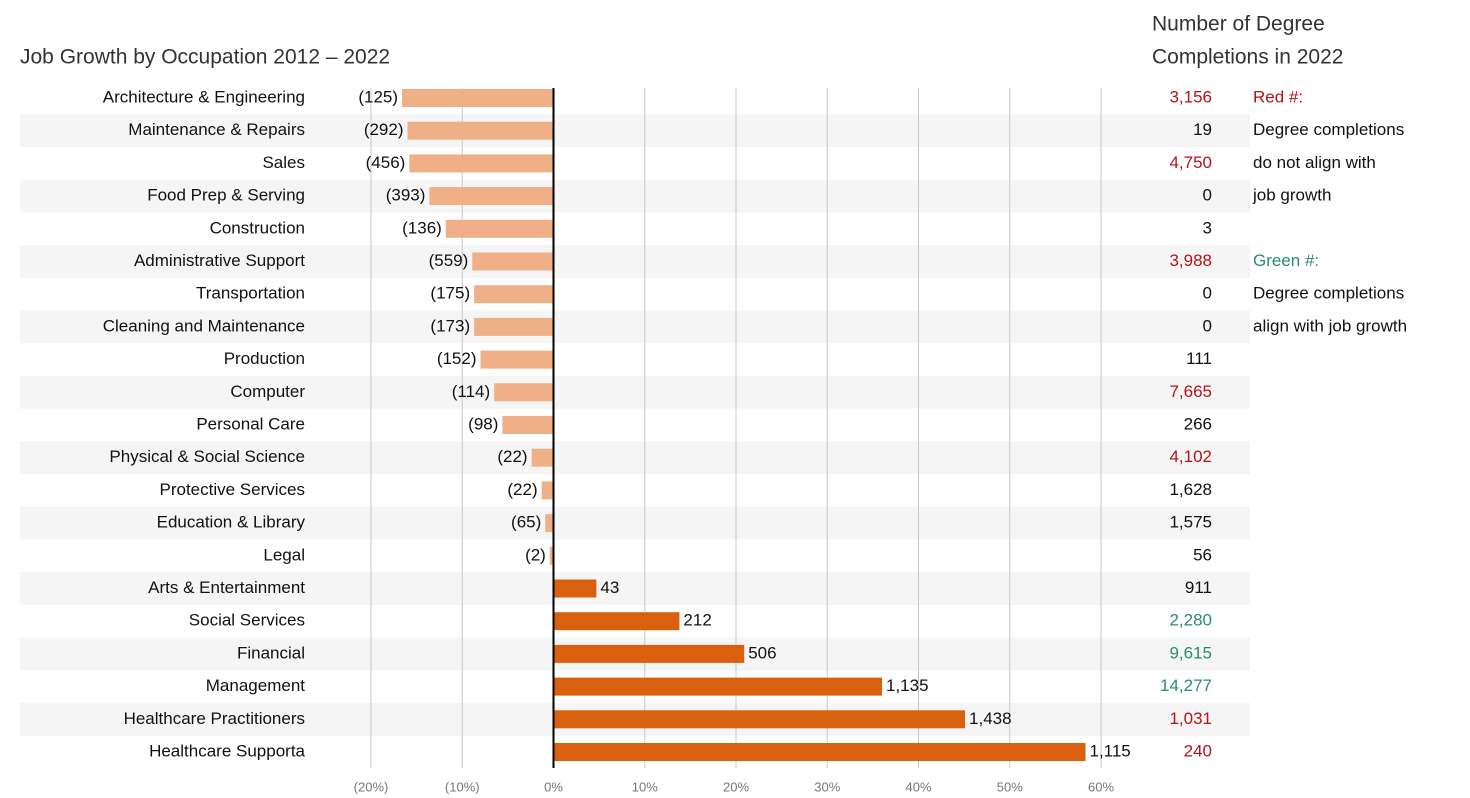 This screenshot has width=1470, height=798. What do you see at coordinates (284, 554) in the screenshot?
I see `y-tick-label: Legal` at bounding box center [284, 554].